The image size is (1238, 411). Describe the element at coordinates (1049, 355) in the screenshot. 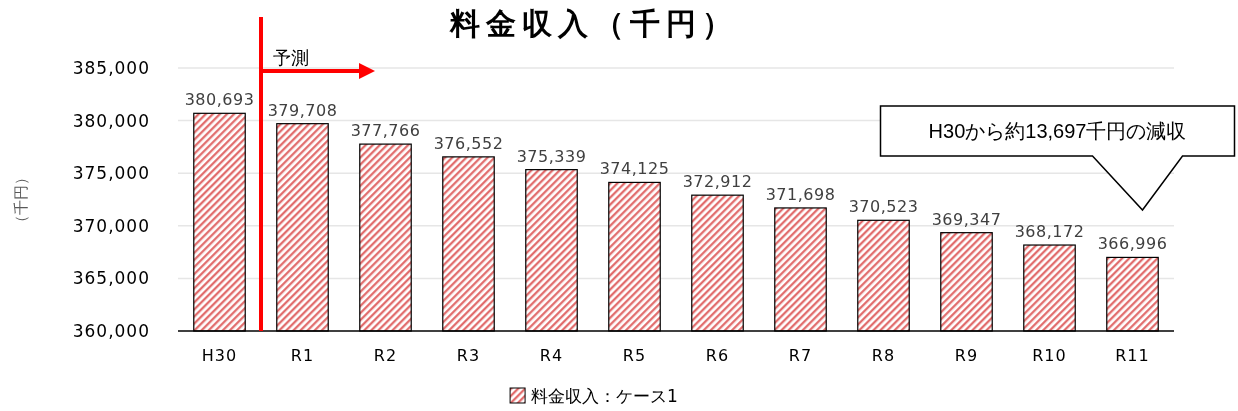

I see `x-tick-label: R10` at that location.